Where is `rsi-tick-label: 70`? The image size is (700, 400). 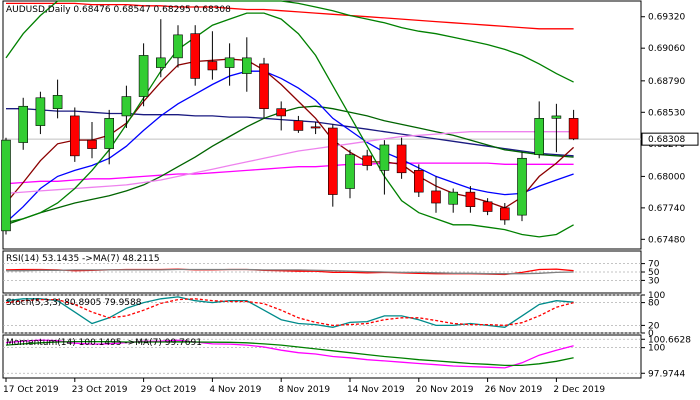 rsi-tick-label: 70 is located at coordinates (654, 265).